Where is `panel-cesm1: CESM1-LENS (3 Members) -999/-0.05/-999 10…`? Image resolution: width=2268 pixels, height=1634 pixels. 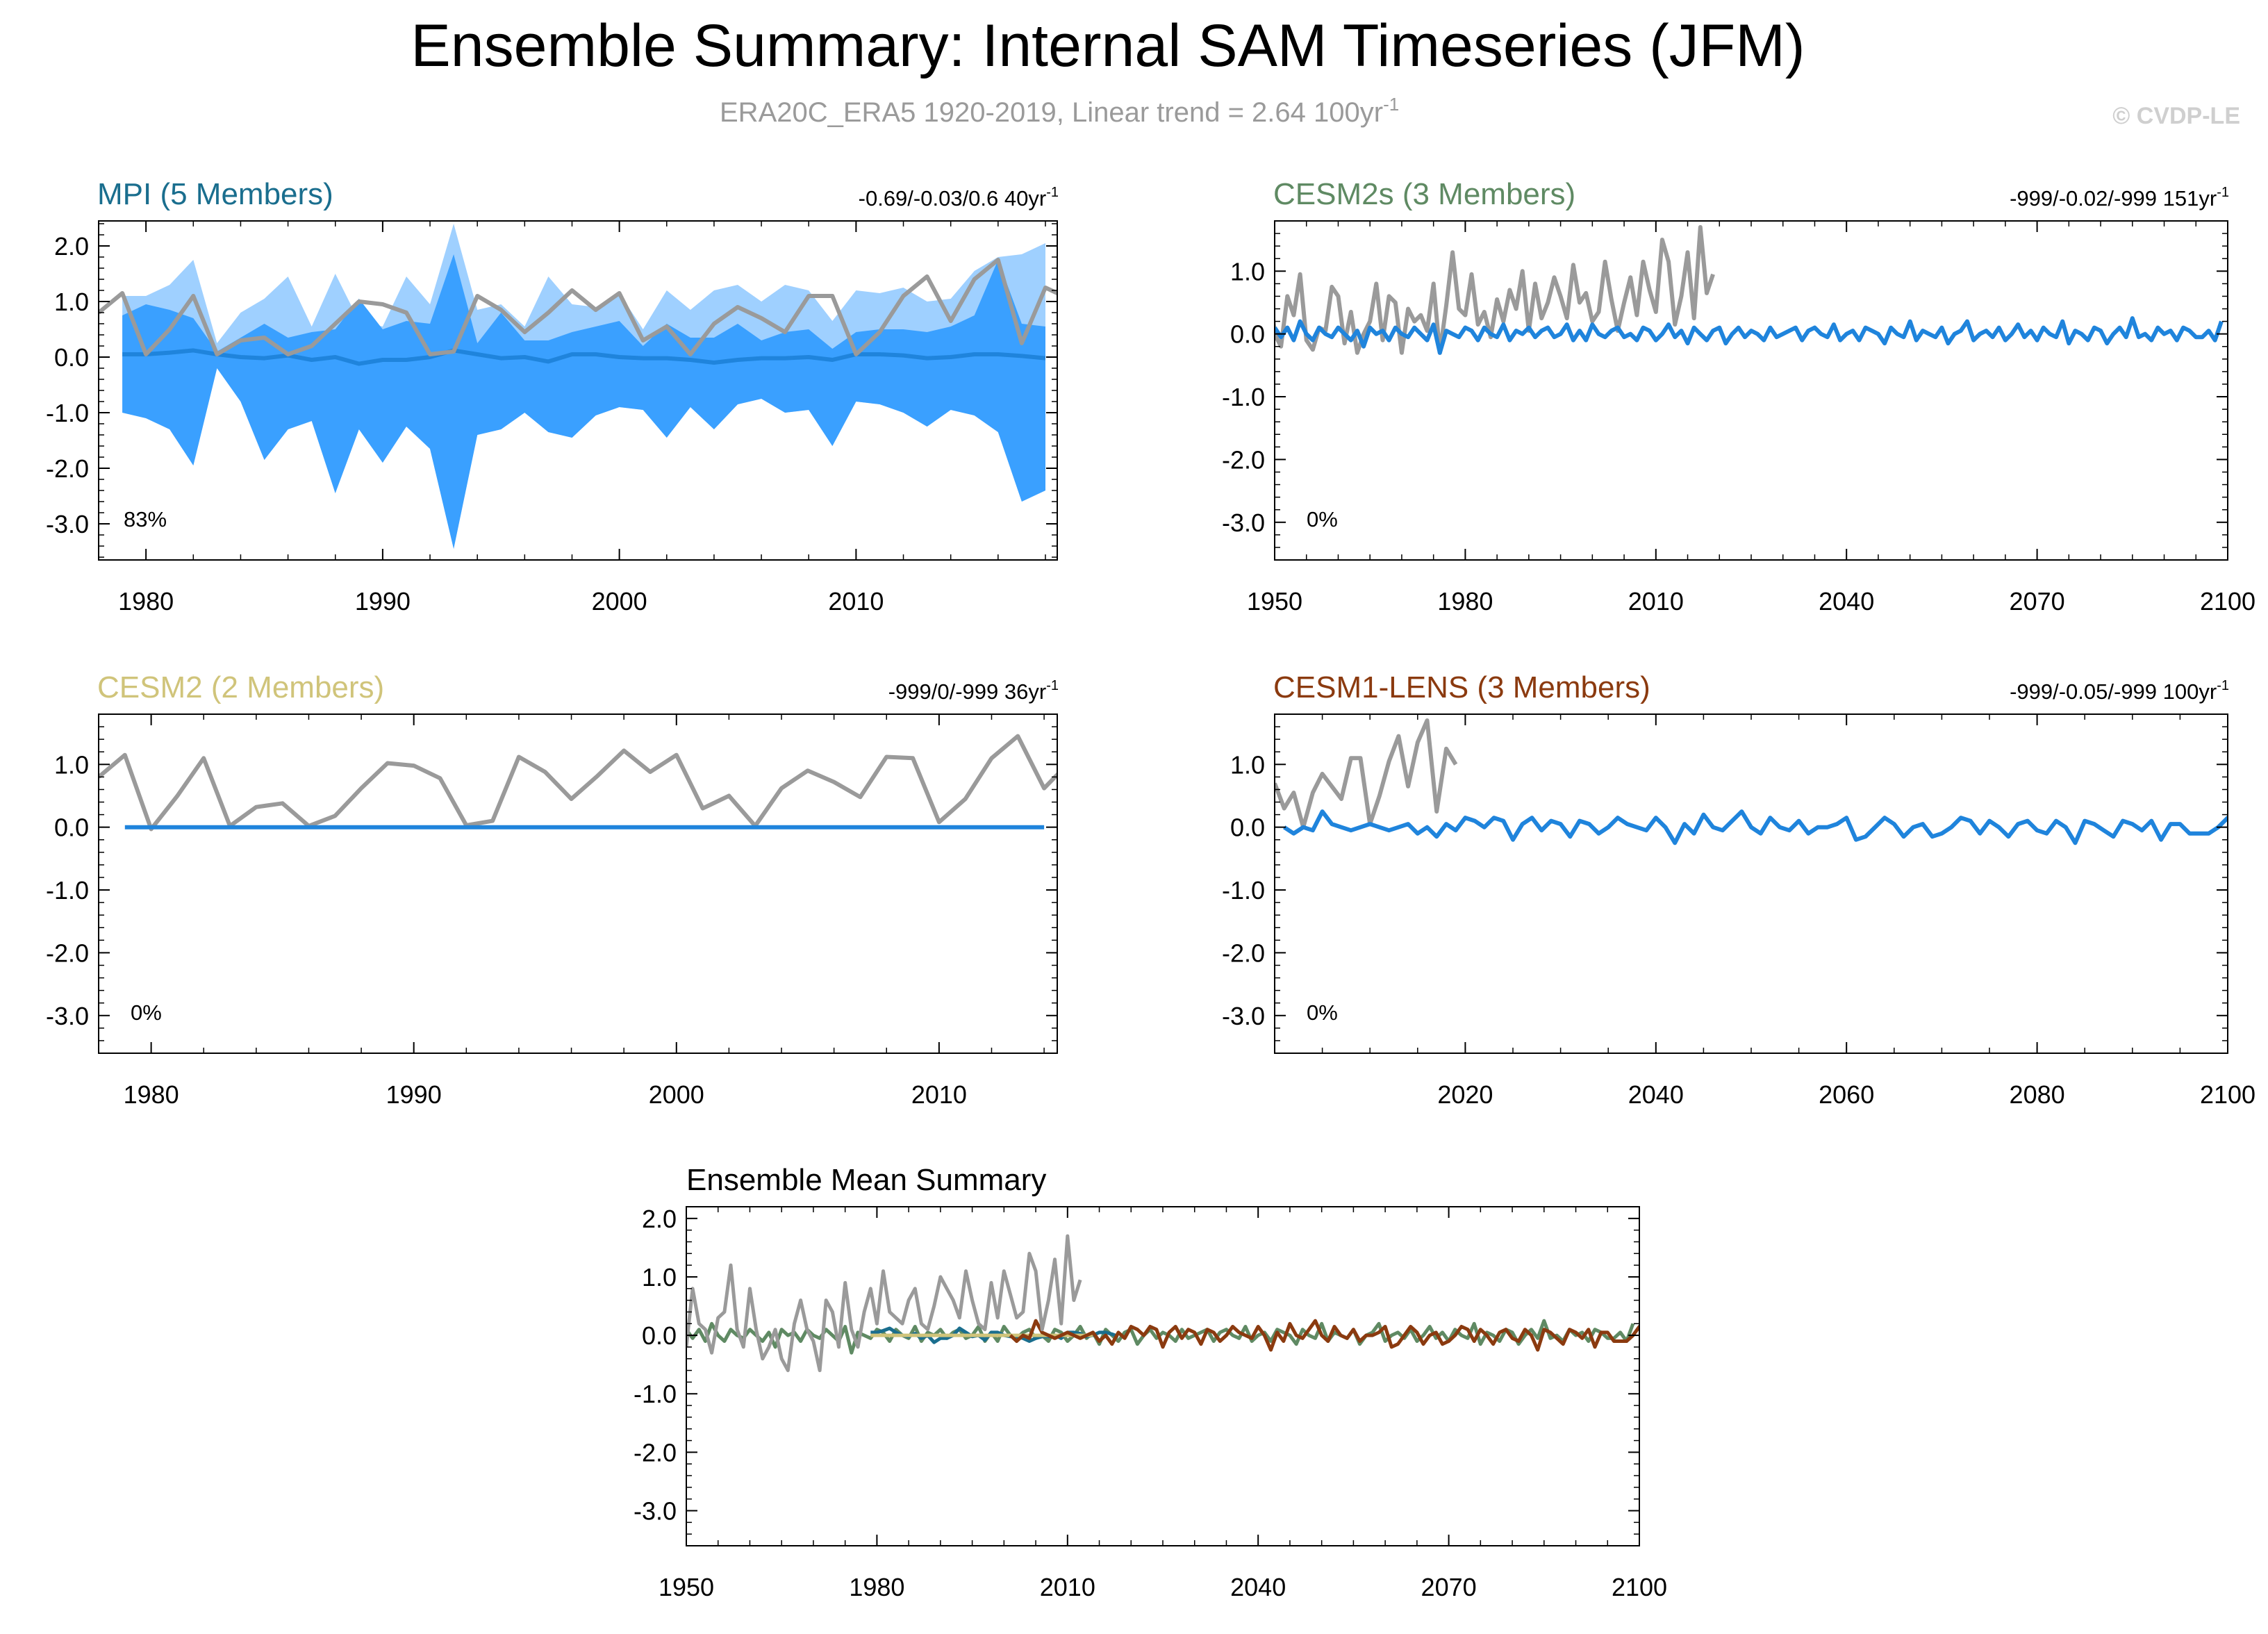 panel-cesm1: CESM1-LENS (3 Members) -999/-0.05/-999 10… is located at coordinates (1739, 889).